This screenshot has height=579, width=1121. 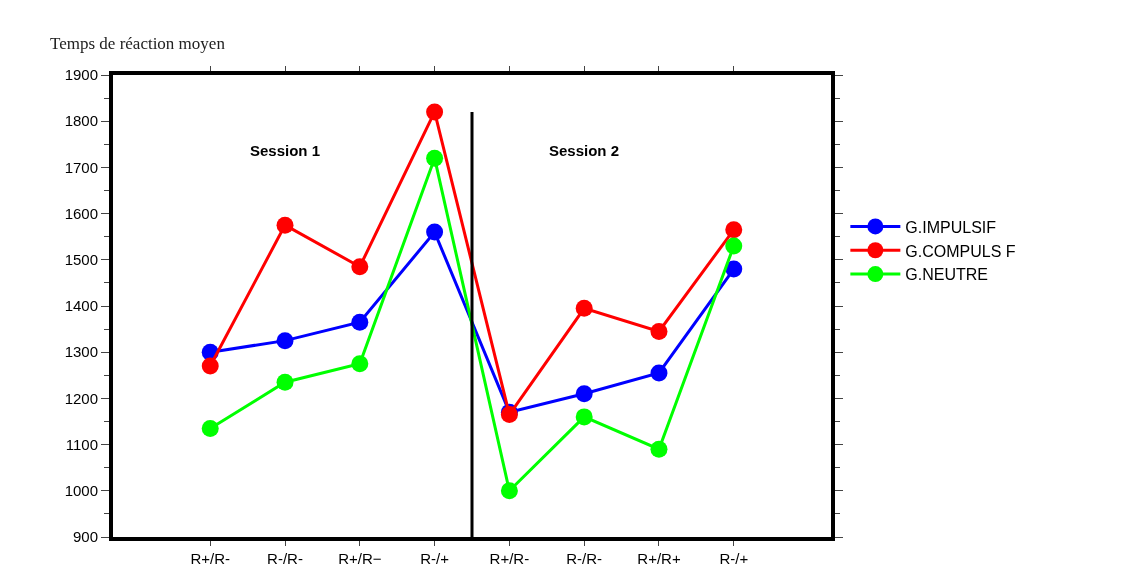 What do you see at coordinates (960, 251) in the screenshot?
I see `legend-label: G.COMPULS F` at bounding box center [960, 251].